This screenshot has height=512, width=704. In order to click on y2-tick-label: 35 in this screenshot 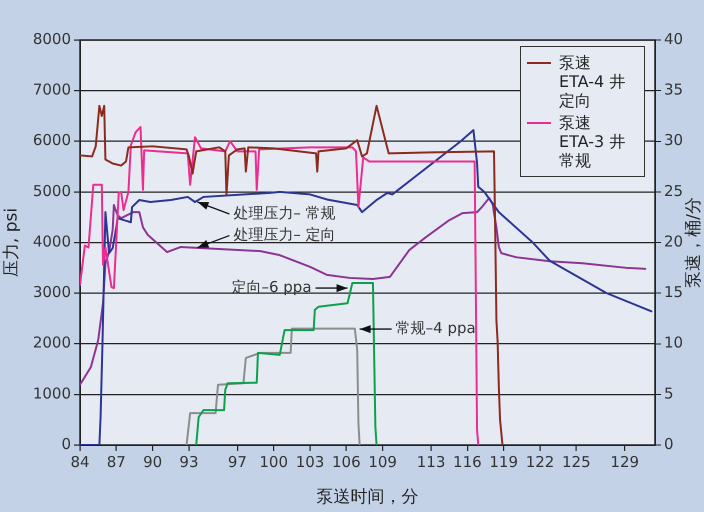, I will do `click(674, 89)`.